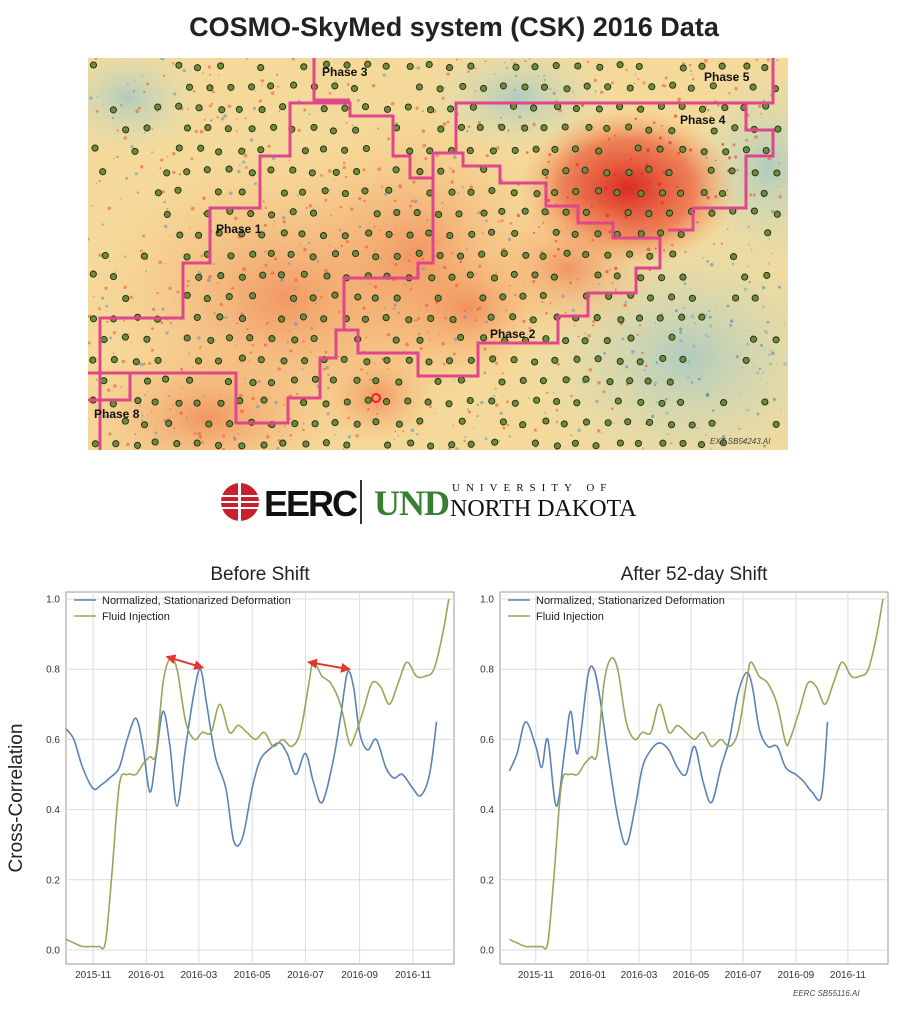  Describe the element at coordinates (570, 617) in the screenshot. I see `legend-label: Fluid Injection` at that location.